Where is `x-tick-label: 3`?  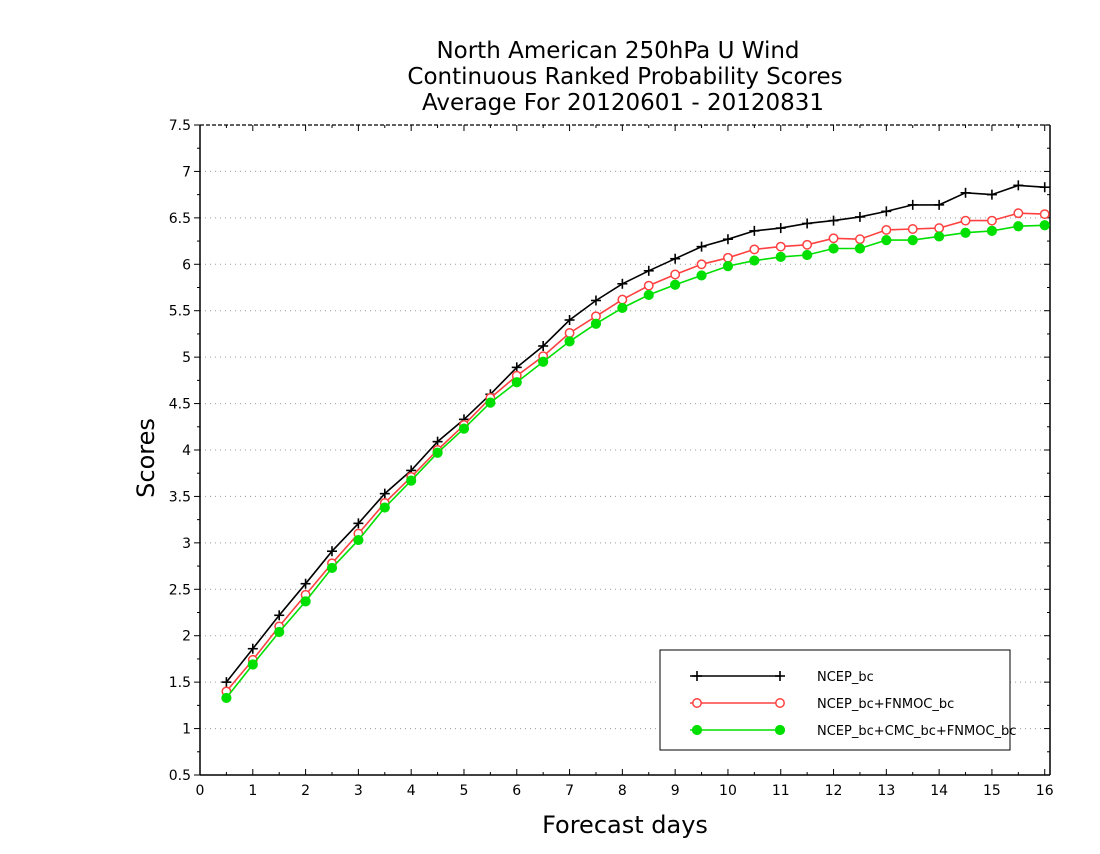 x-tick-label: 3 is located at coordinates (358, 791).